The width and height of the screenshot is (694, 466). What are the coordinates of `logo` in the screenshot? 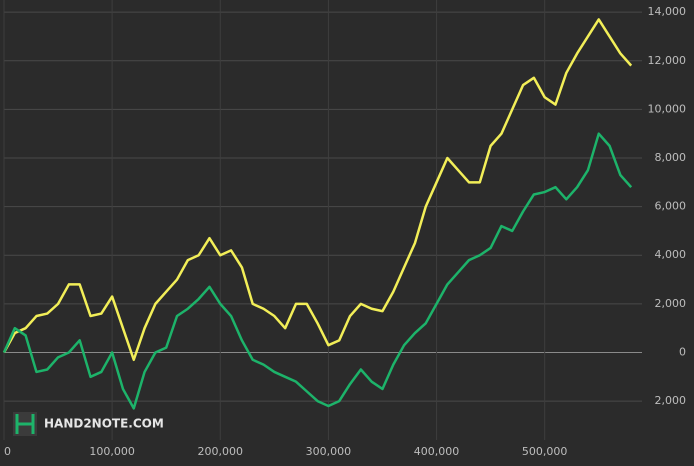 It's located at (25, 424).